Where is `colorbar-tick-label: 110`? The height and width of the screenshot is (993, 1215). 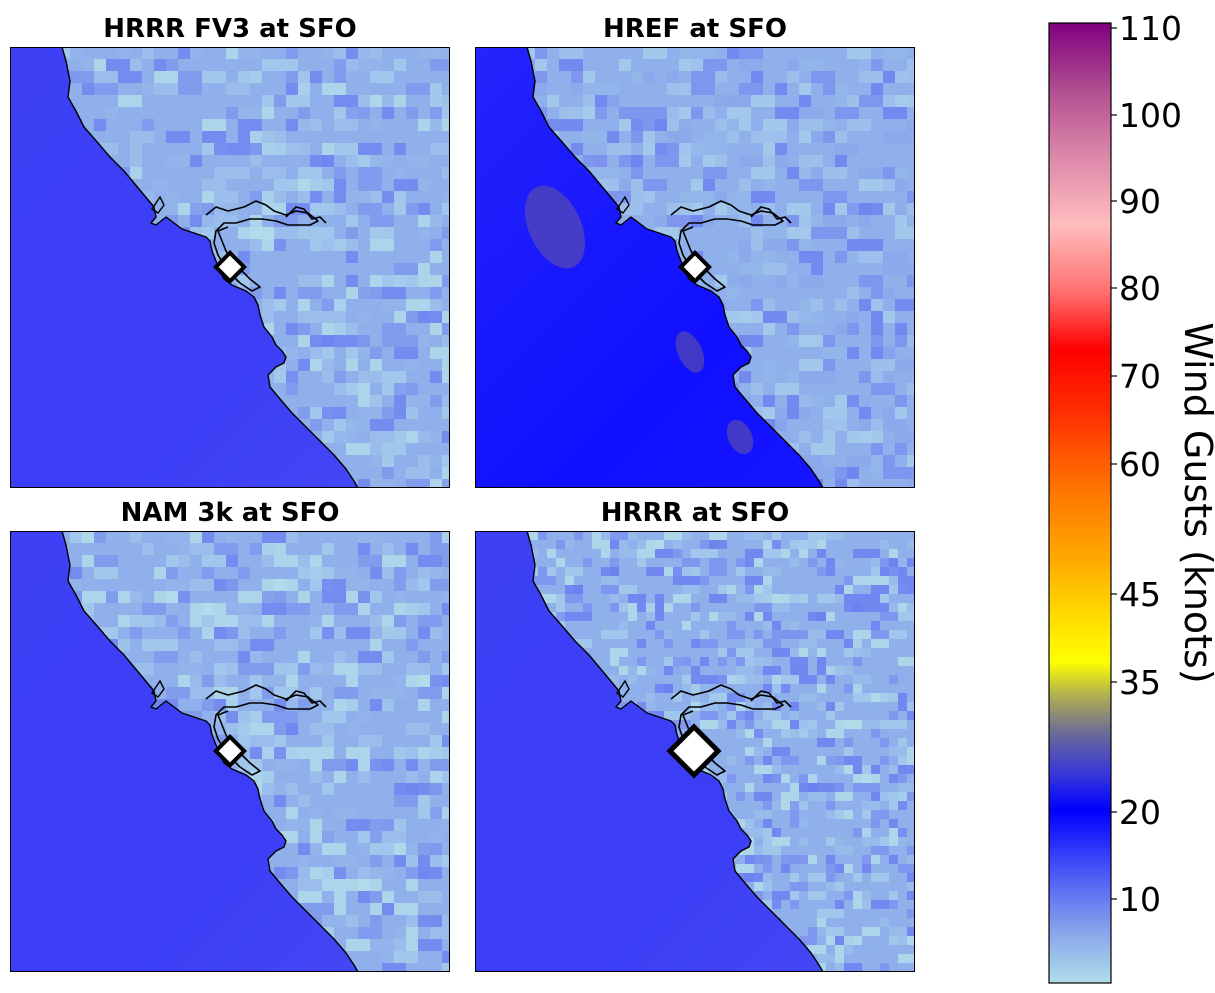
colorbar-tick-label: 110 is located at coordinates (1150, 28).